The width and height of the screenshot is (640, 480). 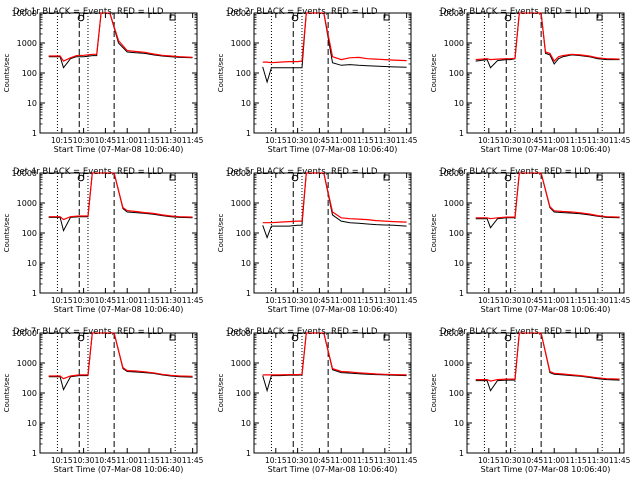 What do you see at coordinates (515, 332) in the screenshot?
I see `chart-title: Det 9r BLACK = Events, RED = LLD` at bounding box center [515, 332].